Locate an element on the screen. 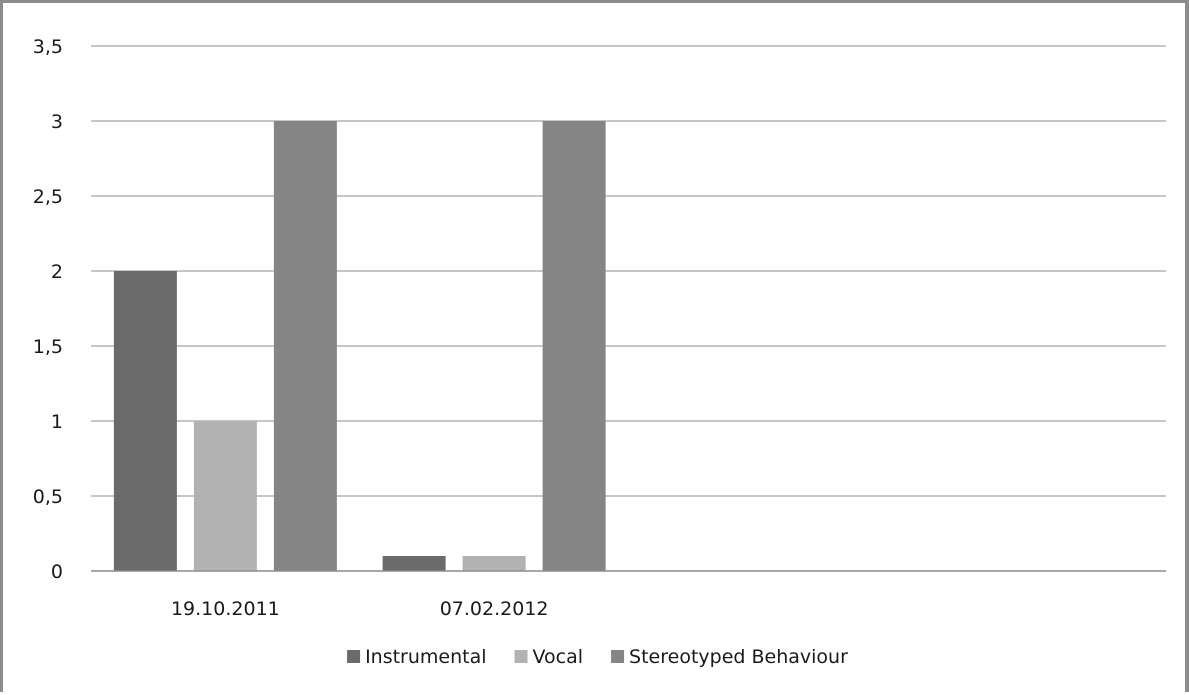 The width and height of the screenshot is (1189, 695). y-tick-label: 0 is located at coordinates (57, 572).